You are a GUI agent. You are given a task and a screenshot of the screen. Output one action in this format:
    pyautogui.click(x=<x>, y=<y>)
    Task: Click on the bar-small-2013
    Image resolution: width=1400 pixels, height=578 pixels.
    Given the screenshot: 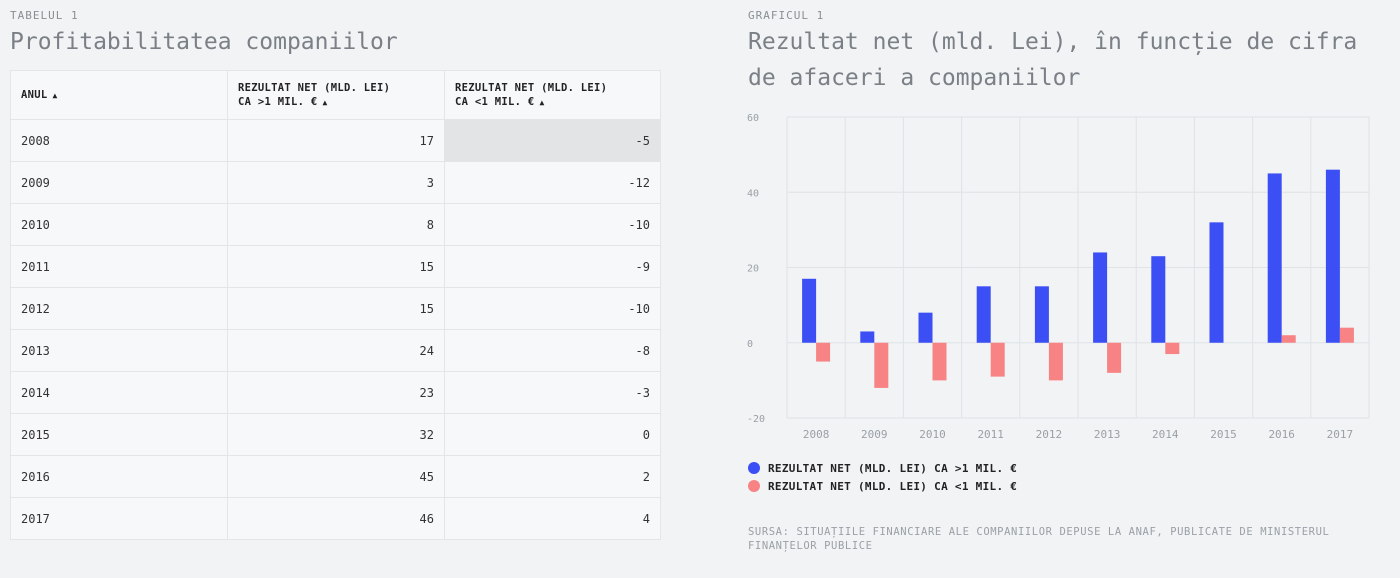 What is the action you would take?
    pyautogui.click(x=1114, y=357)
    